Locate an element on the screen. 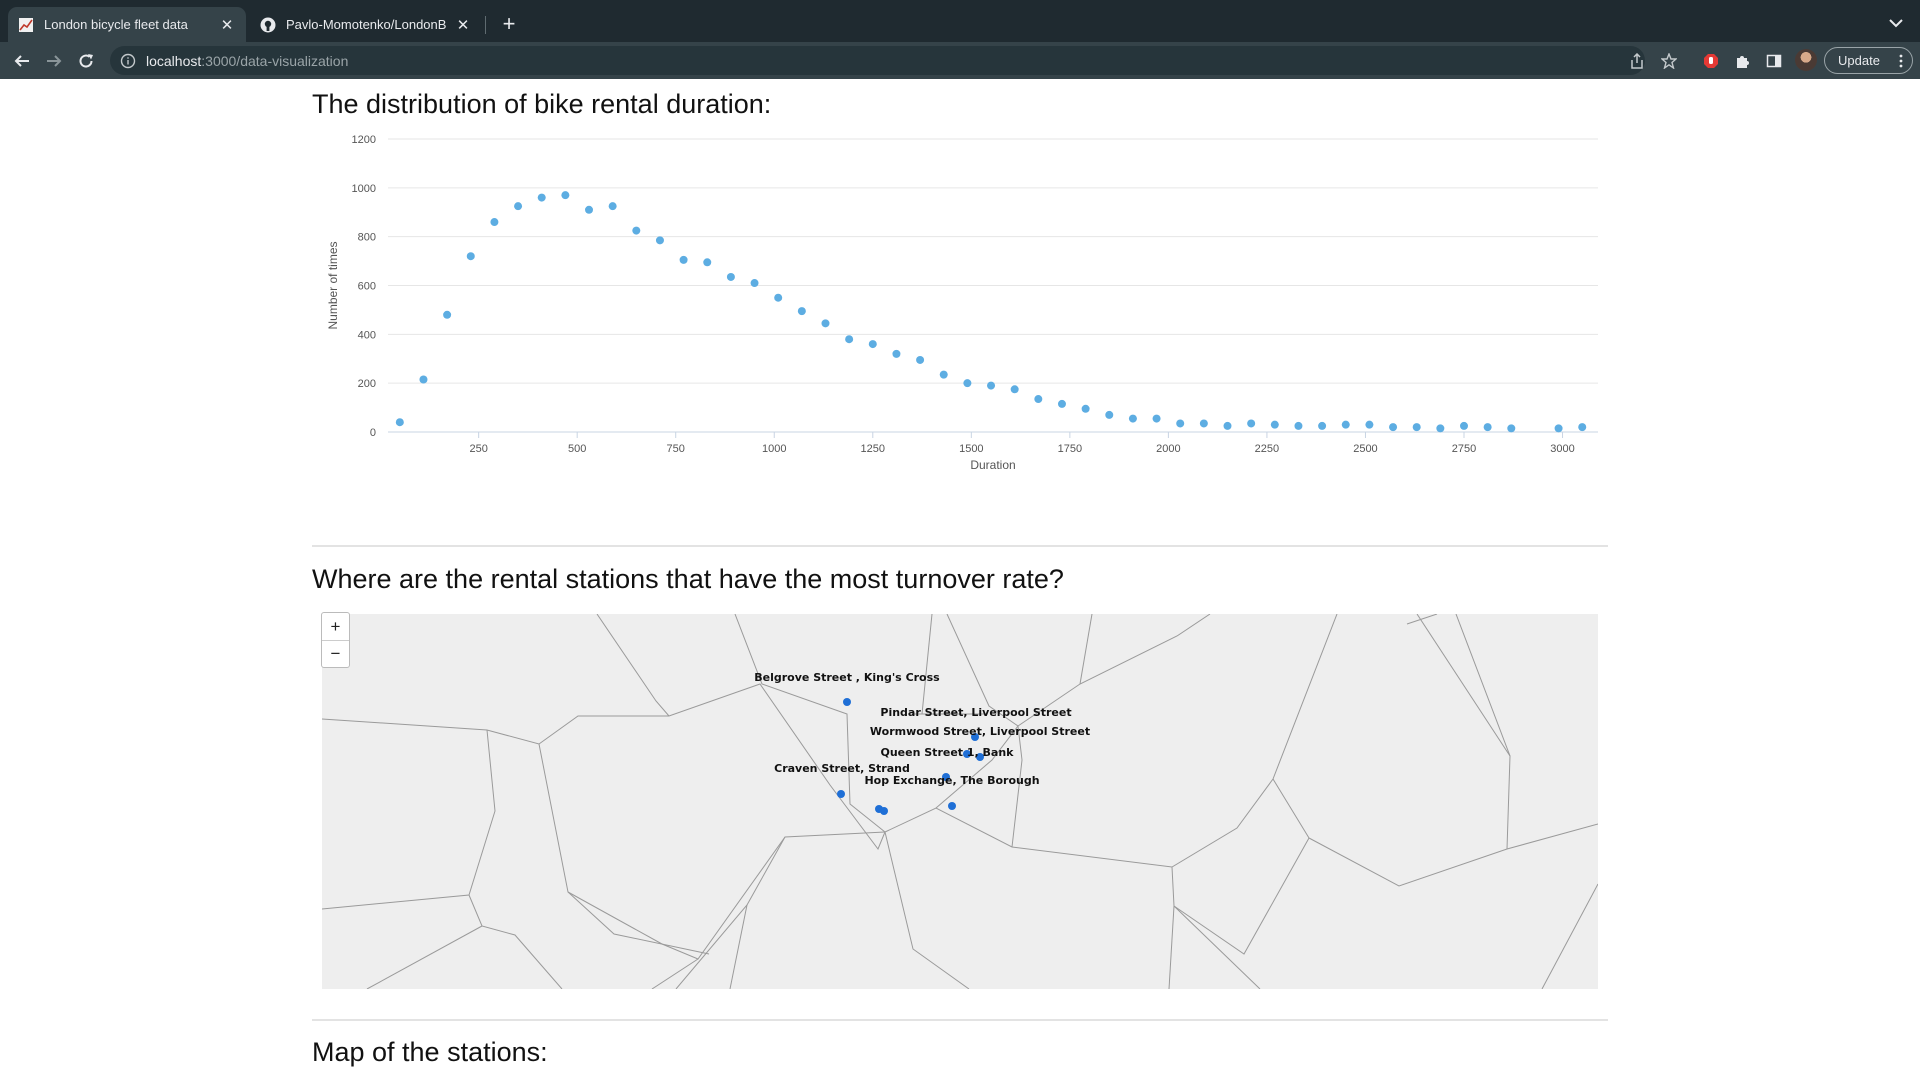  share-icon is located at coordinates (1637, 61).